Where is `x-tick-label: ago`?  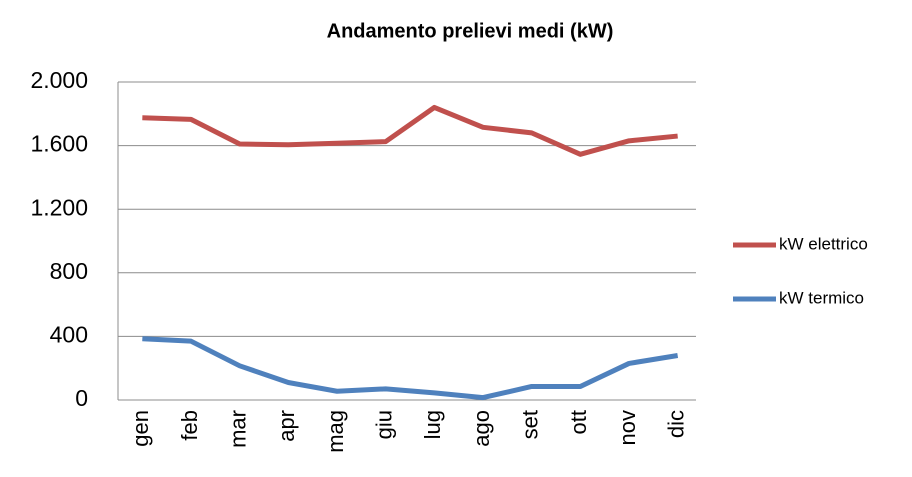
x-tick-label: ago is located at coordinates (481, 428).